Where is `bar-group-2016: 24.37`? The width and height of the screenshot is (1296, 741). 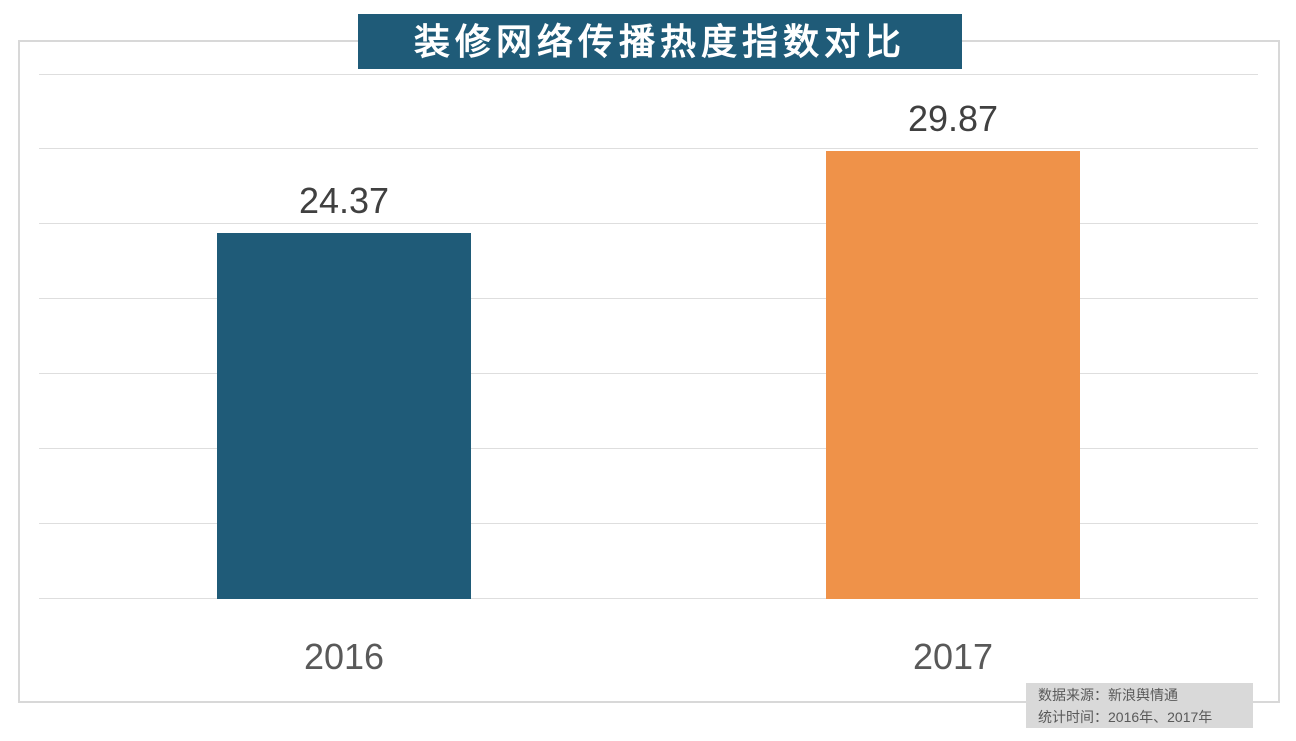
bar-group-2016: 24.37 is located at coordinates (344, 389).